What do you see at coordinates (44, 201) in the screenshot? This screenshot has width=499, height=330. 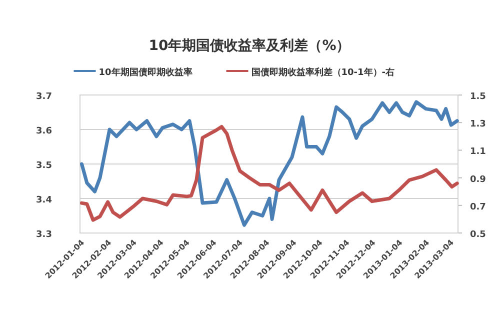 I see `y-tick-label: 3.4` at bounding box center [44, 201].